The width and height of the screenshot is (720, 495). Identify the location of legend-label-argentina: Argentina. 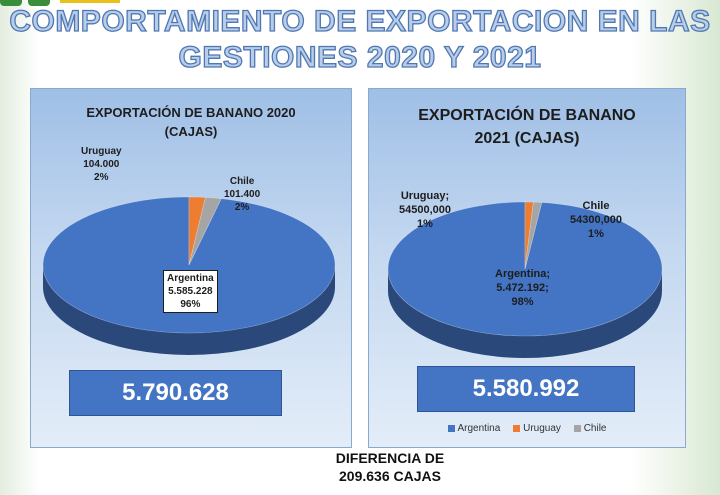
(479, 428).